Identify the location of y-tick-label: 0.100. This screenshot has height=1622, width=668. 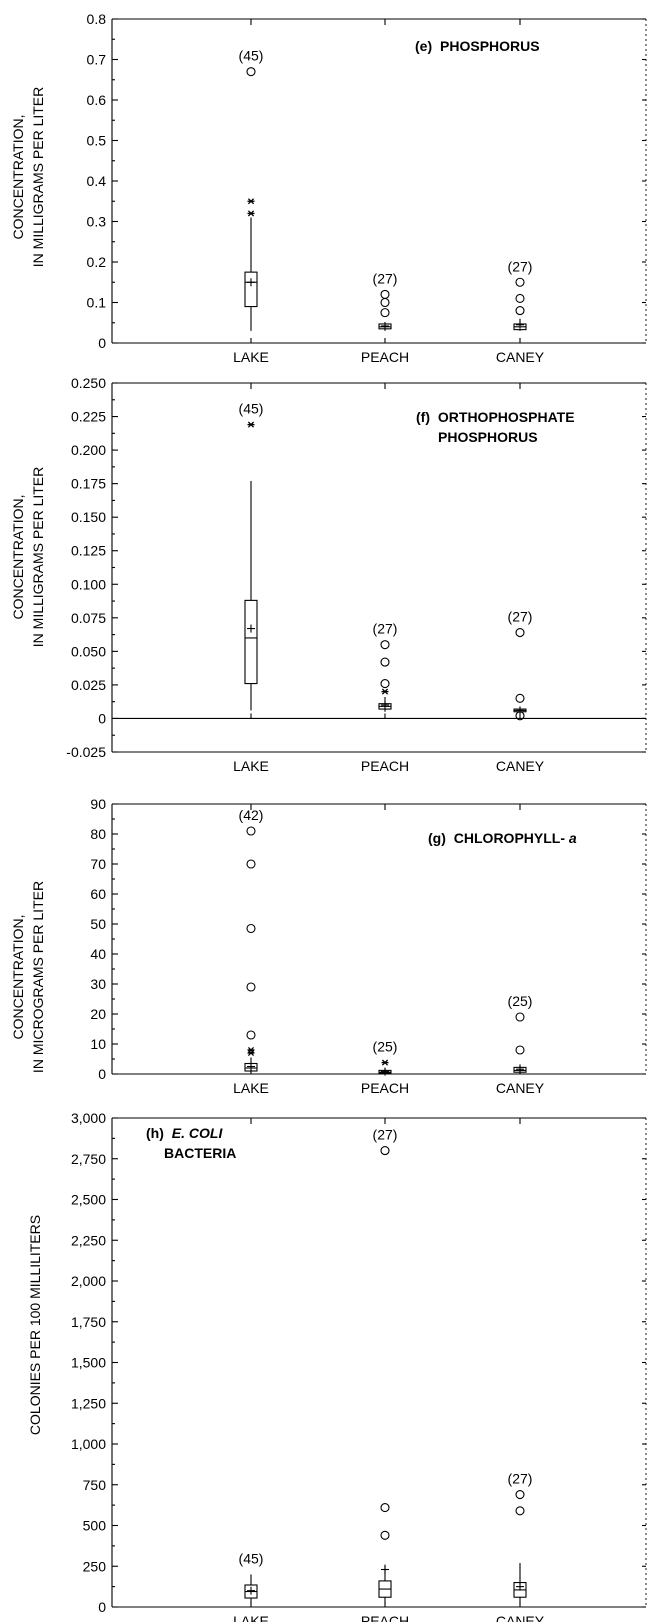
(88, 584).